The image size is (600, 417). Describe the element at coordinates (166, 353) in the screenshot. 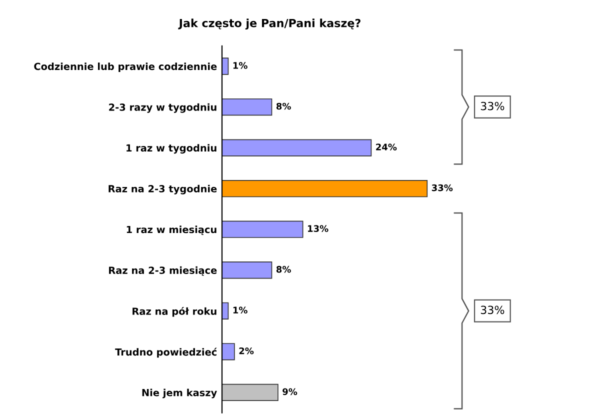

I see `y-tick-label: Trudno powiedzieć` at that location.